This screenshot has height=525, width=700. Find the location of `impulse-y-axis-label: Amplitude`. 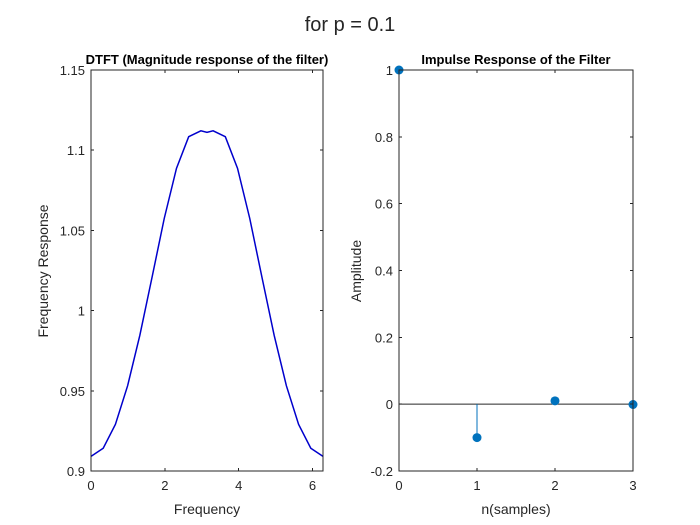

impulse-y-axis-label: Amplitude is located at coordinates (356, 271).